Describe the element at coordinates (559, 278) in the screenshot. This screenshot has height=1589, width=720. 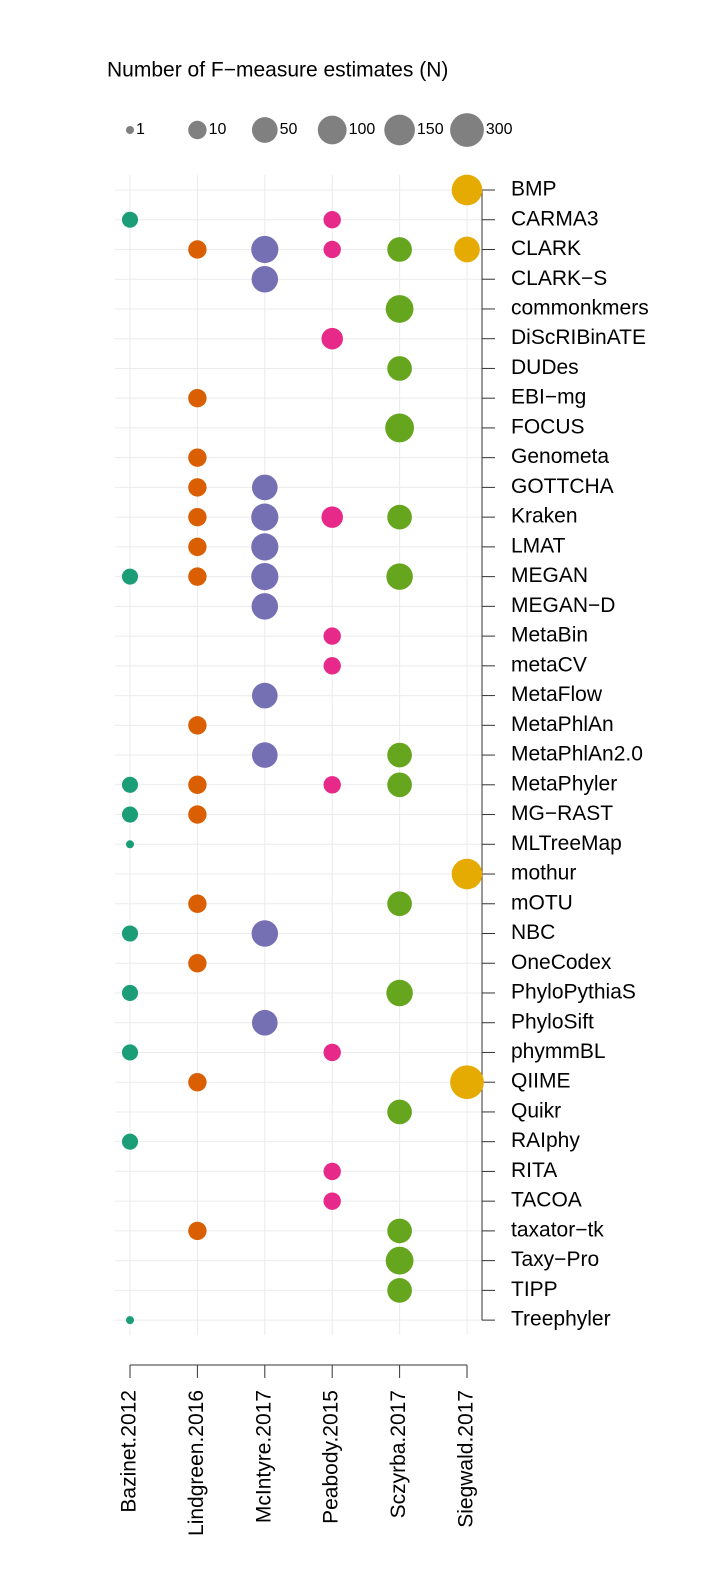
I see `y-tick-label: CLARK−S` at that location.